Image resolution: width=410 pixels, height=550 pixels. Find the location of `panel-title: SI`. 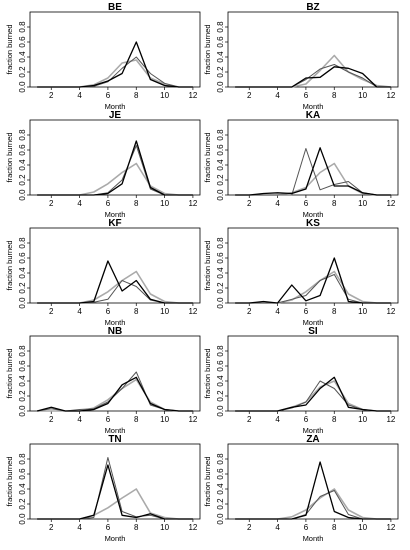

panel-title: SI is located at coordinates (313, 331).